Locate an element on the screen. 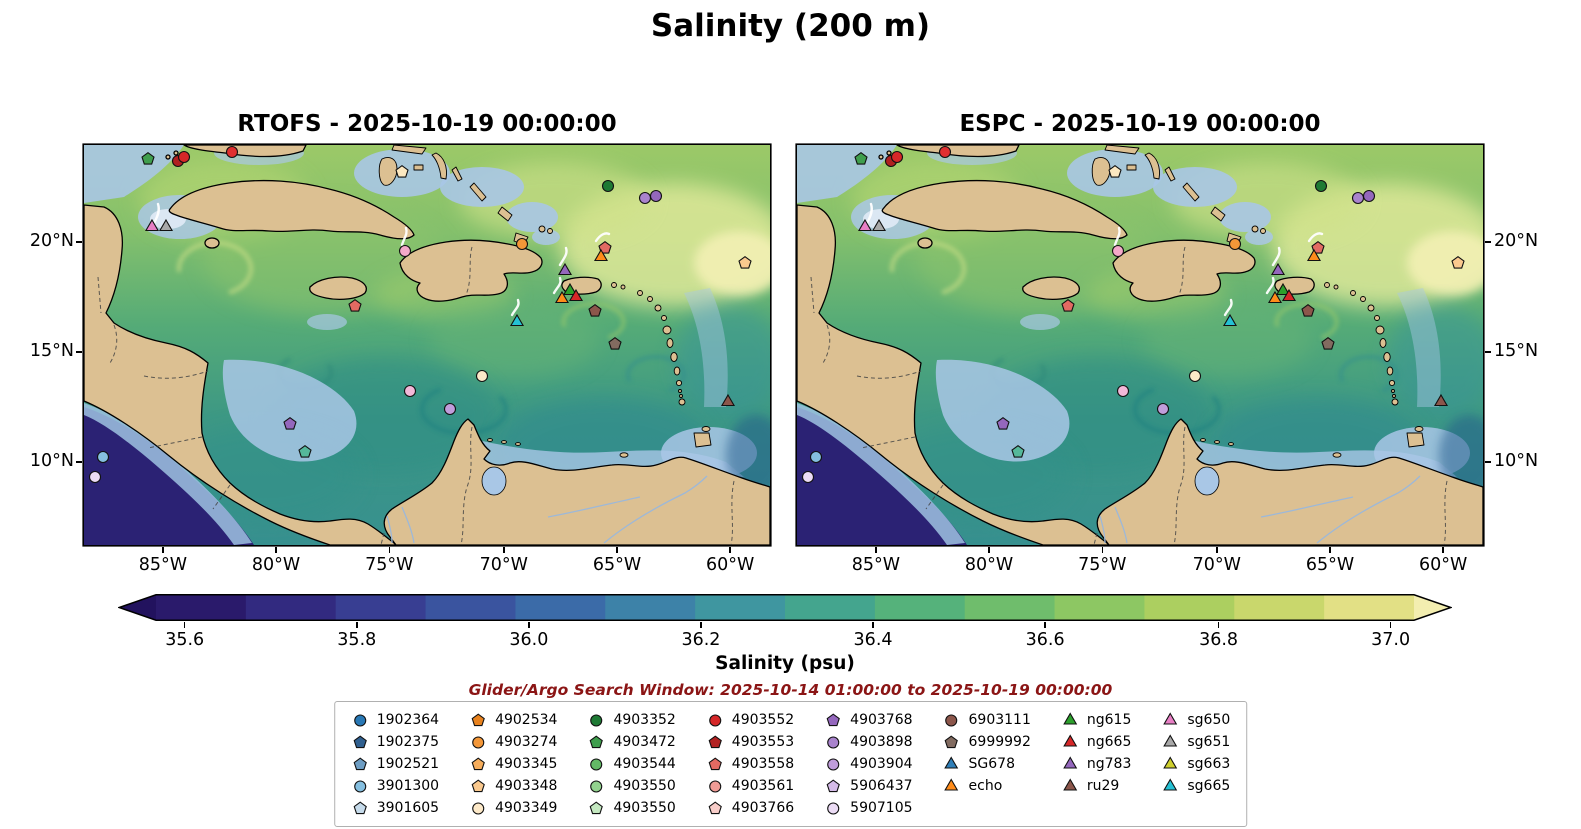 The width and height of the screenshot is (1581, 829). legend-item-label: 4903561 is located at coordinates (763, 786).